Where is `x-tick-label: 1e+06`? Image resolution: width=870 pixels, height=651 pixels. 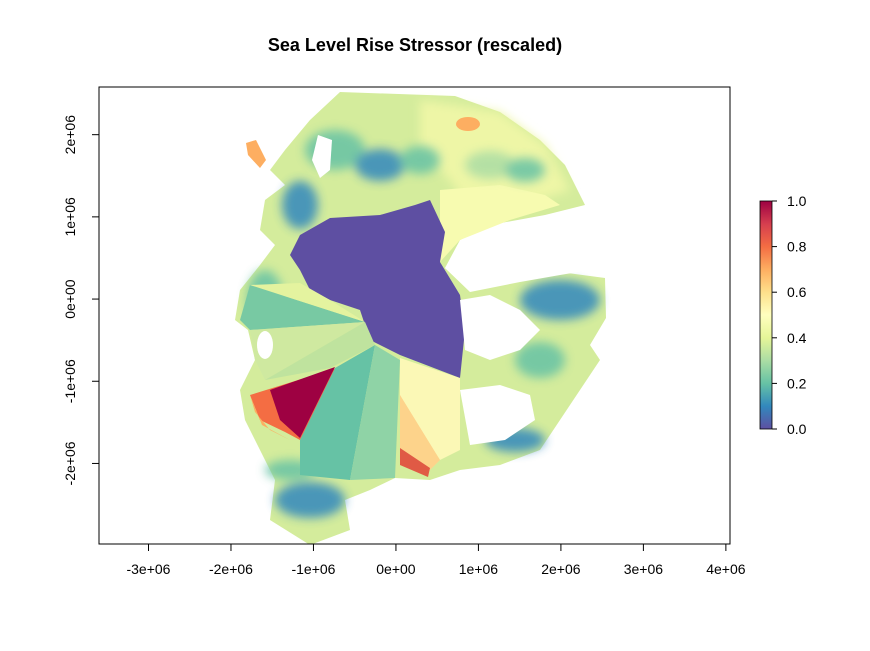
x-tick-label: 1e+06 is located at coordinates (479, 569).